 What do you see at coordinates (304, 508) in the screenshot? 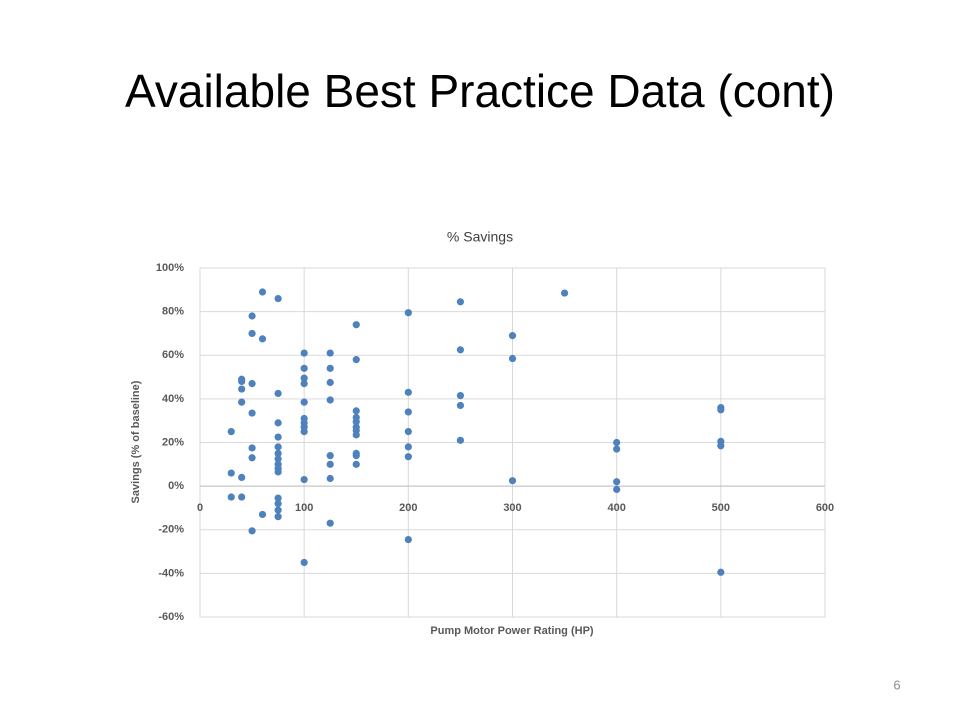
I see `x-tick-label: 100` at bounding box center [304, 508].